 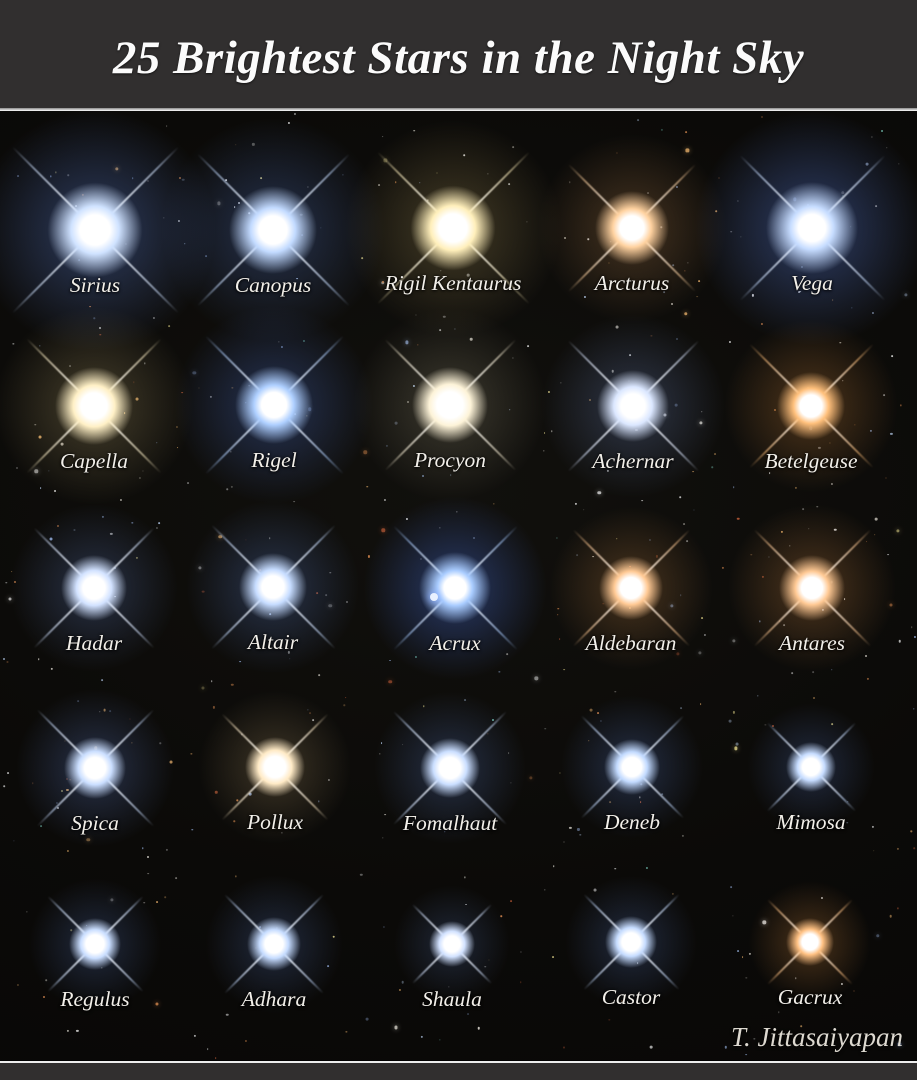 What do you see at coordinates (458, 1071) in the screenshot?
I see `poster-footer` at bounding box center [458, 1071].